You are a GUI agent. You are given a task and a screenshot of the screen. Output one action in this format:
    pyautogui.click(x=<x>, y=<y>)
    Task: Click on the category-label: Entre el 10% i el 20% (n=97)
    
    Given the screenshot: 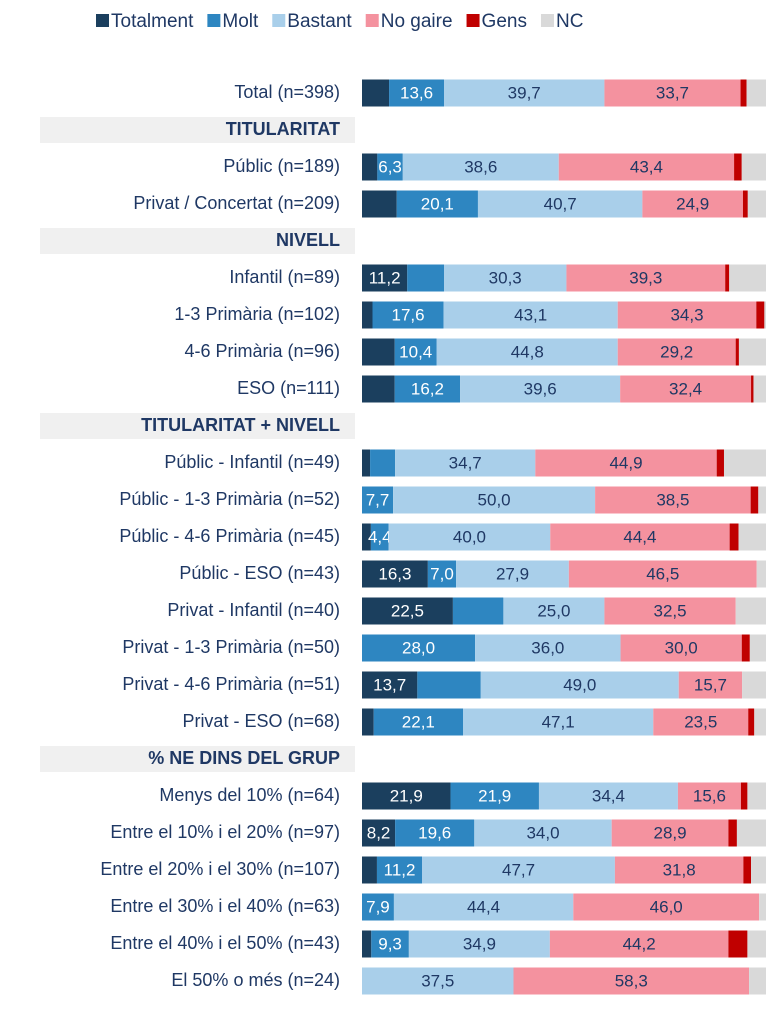 What is the action you would take?
    pyautogui.click(x=225, y=832)
    